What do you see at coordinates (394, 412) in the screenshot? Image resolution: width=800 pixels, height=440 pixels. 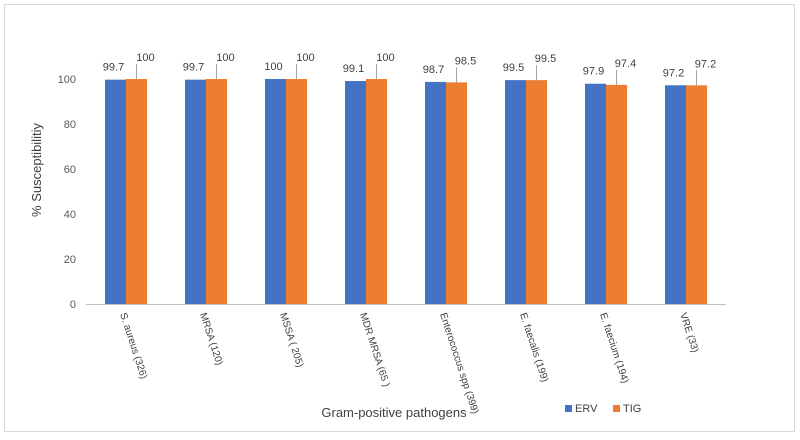 I see `x-axis-title: Gram-positive pathogens` at bounding box center [394, 412].